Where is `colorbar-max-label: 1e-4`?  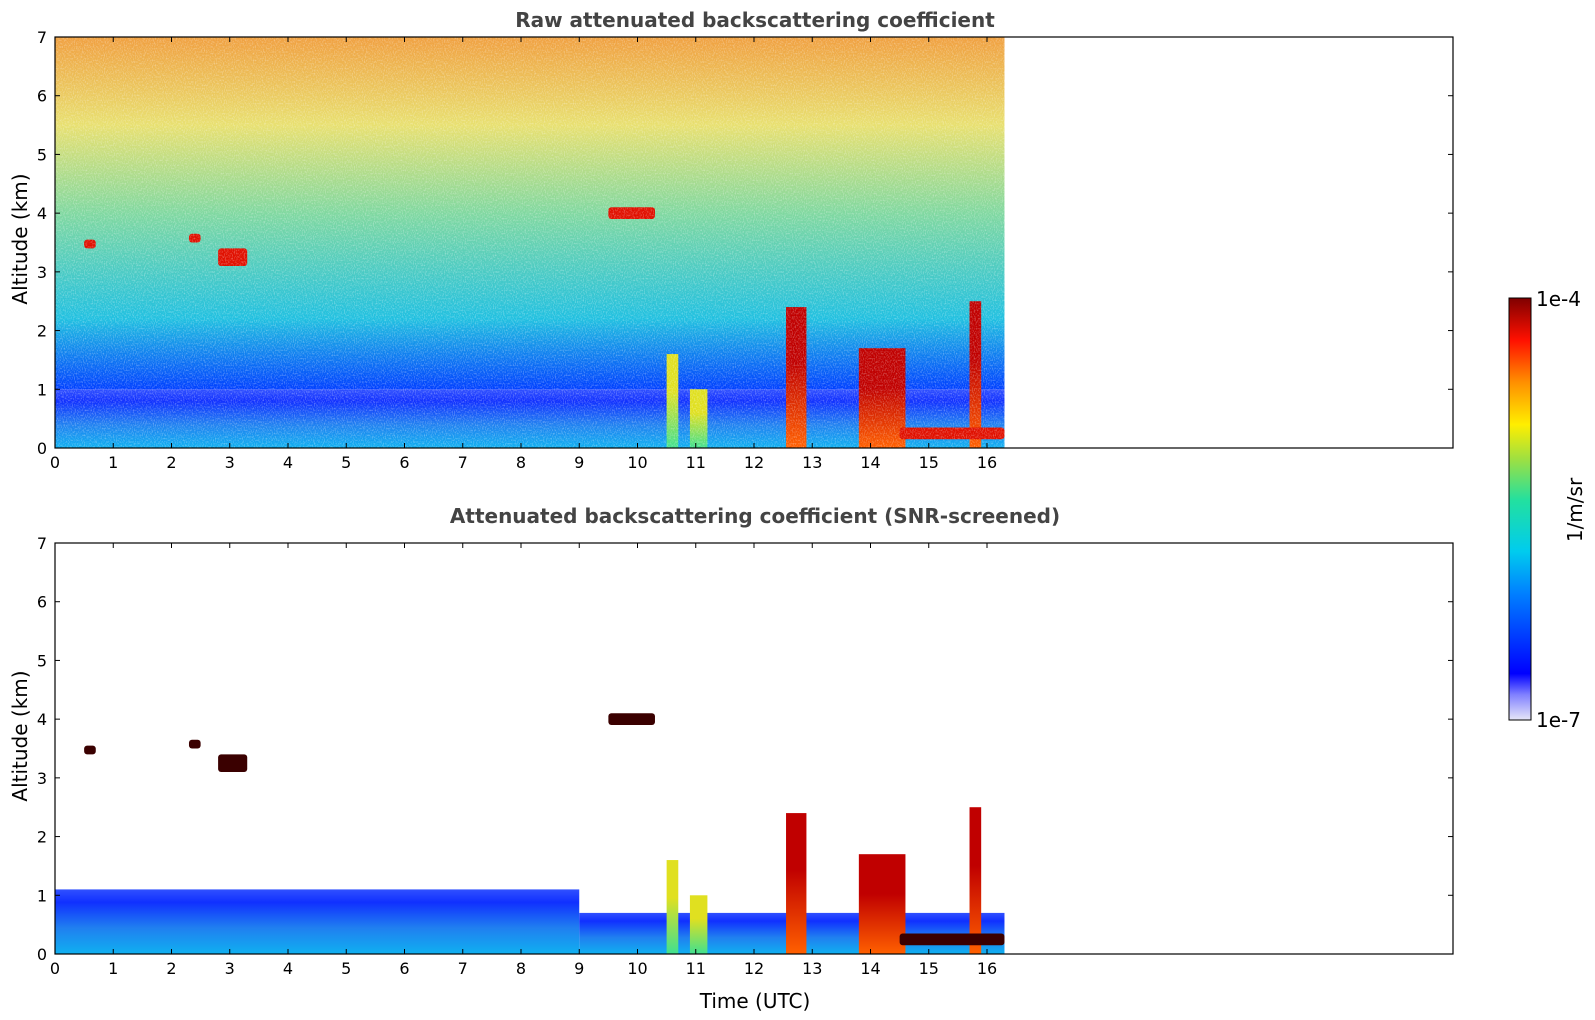
colorbar-max-label: 1e-4 is located at coordinates (1558, 299).